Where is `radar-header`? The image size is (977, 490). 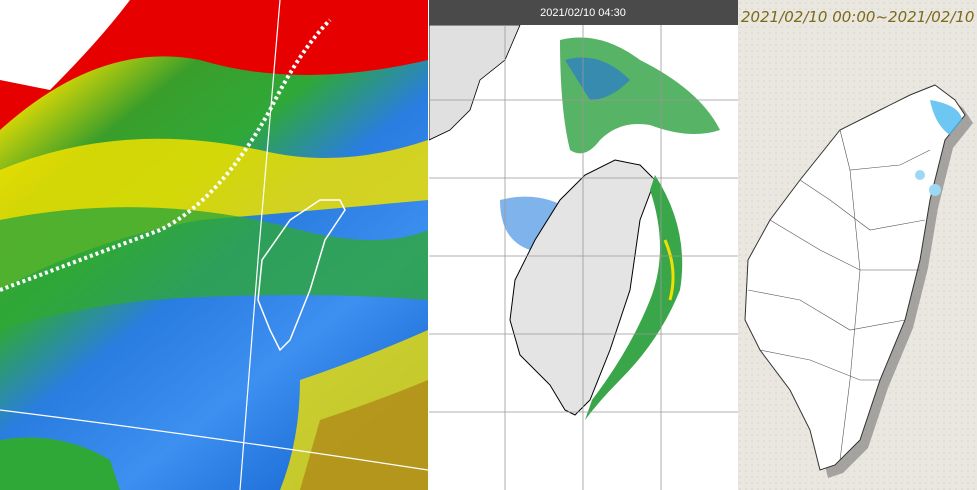
radar-header is located at coordinates (583, 12).